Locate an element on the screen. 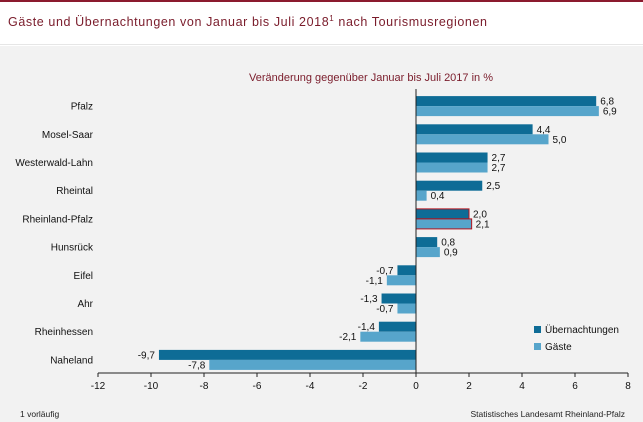 This screenshot has height=422, width=643. top-accent-line is located at coordinates (321, 1).